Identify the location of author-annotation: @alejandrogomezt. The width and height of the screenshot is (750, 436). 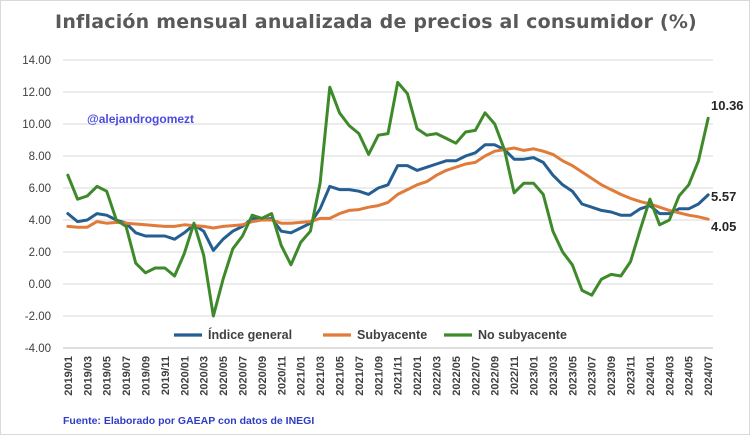
(140, 119).